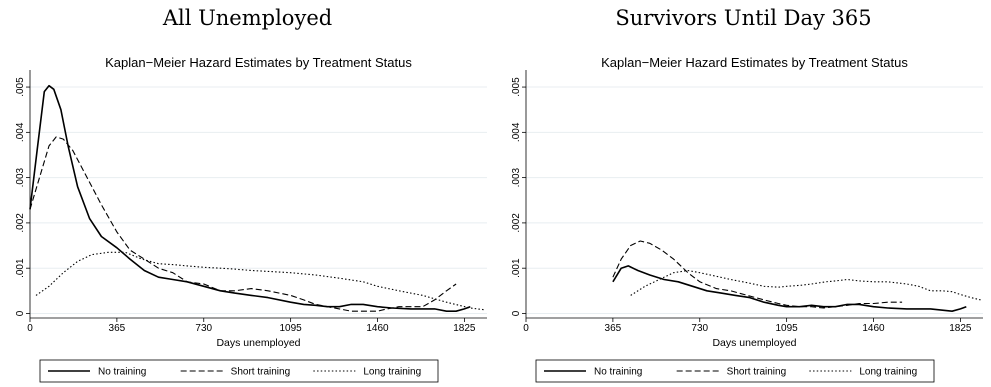  Describe the element at coordinates (247, 18) in the screenshot. I see `panel-heading: All Unemployed` at that location.